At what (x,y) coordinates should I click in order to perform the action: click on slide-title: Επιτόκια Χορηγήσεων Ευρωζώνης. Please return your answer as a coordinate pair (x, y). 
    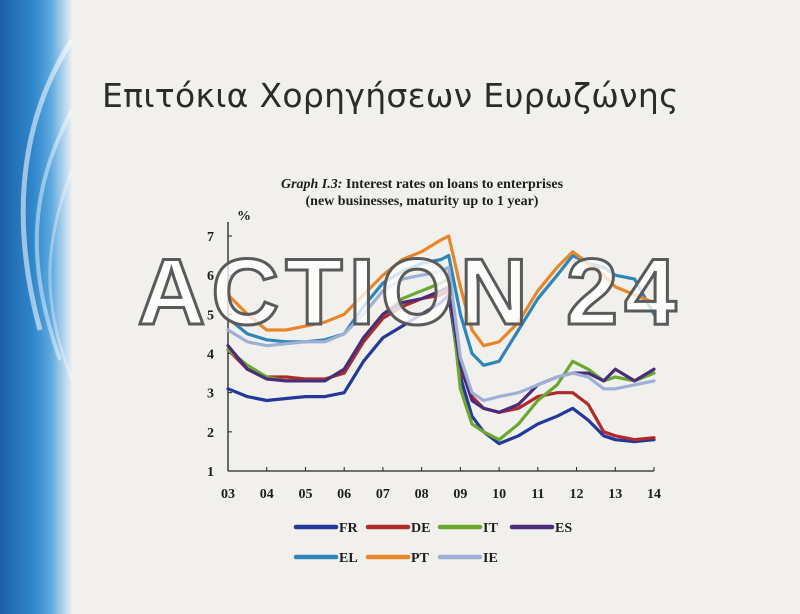
    Looking at the image, I should click on (390, 95).